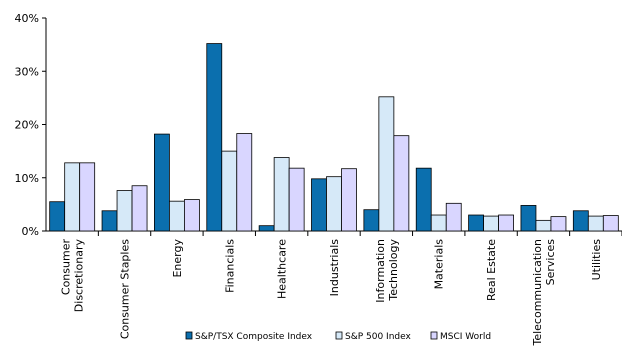  What do you see at coordinates (282, 269) in the screenshot?
I see `x-category-label: Healthcare` at bounding box center [282, 269].